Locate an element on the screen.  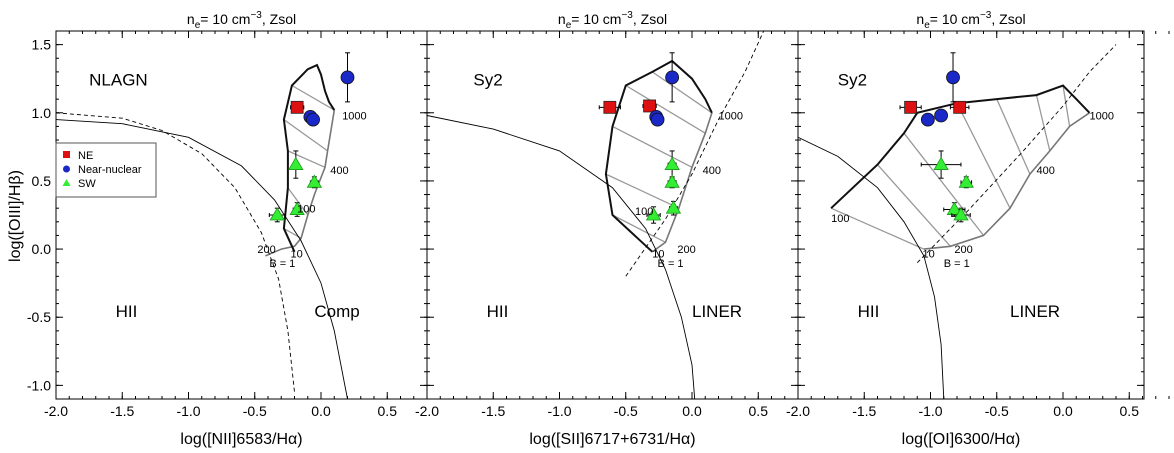
legend-entry: SW is located at coordinates (87, 184).